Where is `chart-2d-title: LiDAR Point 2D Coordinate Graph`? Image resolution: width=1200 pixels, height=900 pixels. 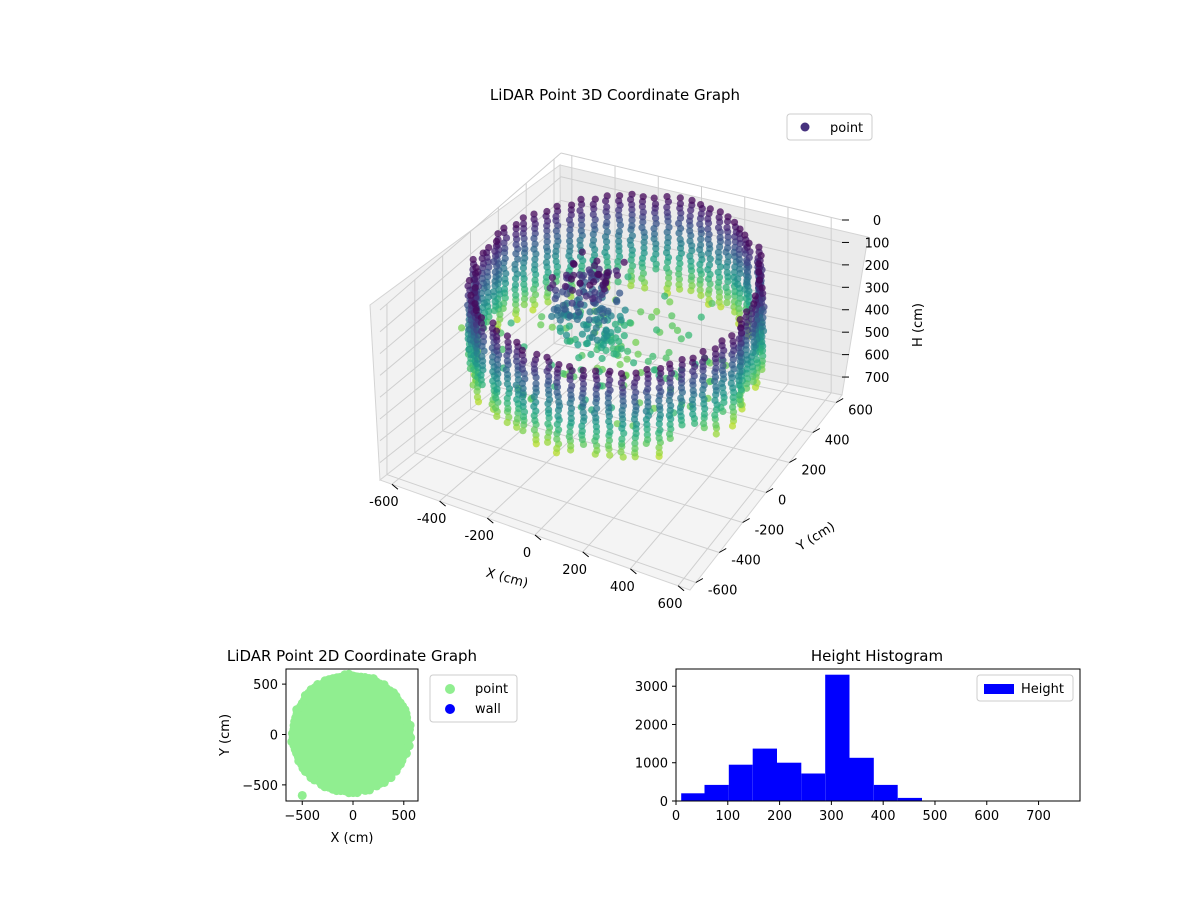 chart-2d-title: LiDAR Point 2D Coordinate Graph is located at coordinates (352, 656).